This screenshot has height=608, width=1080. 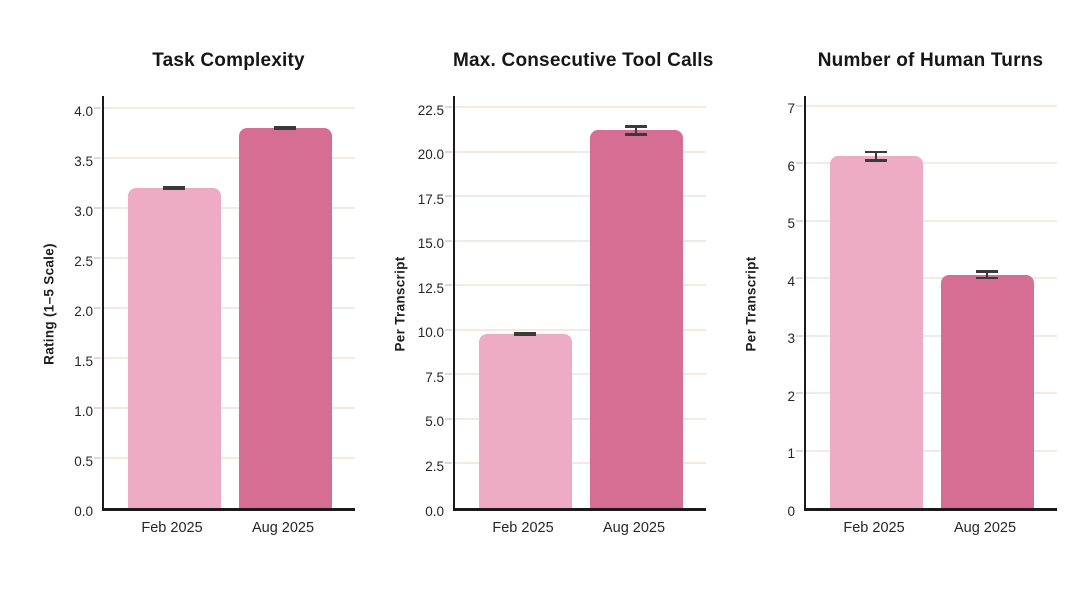 I want to click on y-tick-label: 7, so click(x=791, y=108).